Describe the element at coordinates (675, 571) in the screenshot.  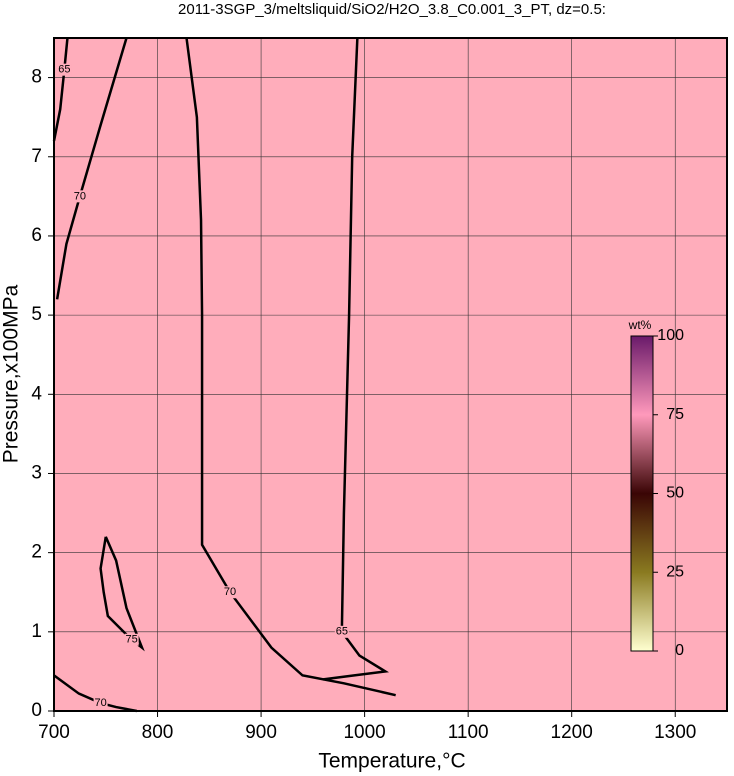
I see `colorbar-tick-label: 25` at that location.